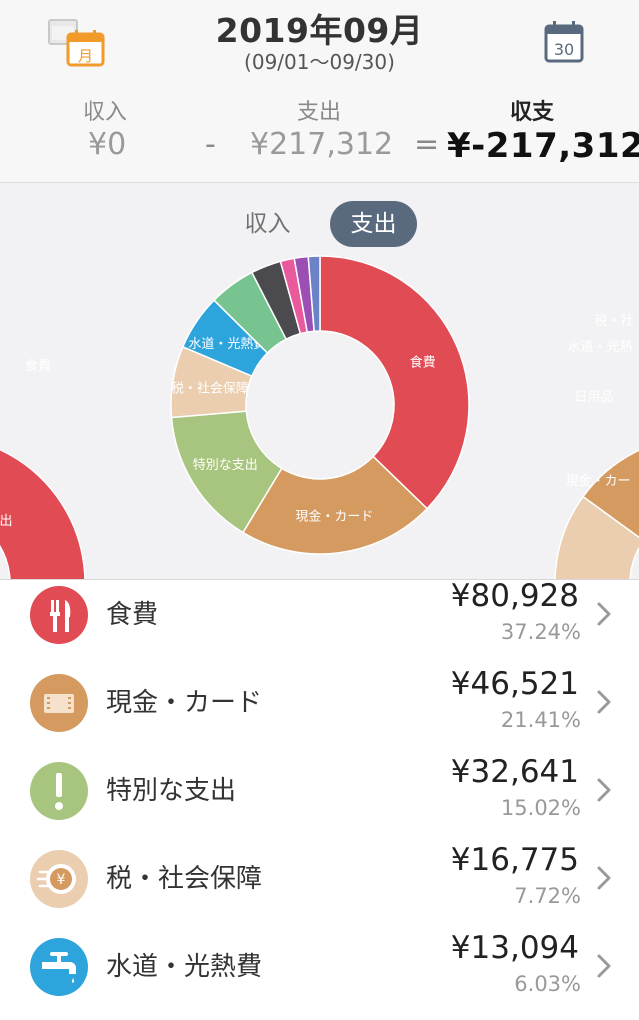 The height and width of the screenshot is (1020, 639). What do you see at coordinates (540, 720) in the screenshot?
I see `category-percent: 21.41%` at bounding box center [540, 720].